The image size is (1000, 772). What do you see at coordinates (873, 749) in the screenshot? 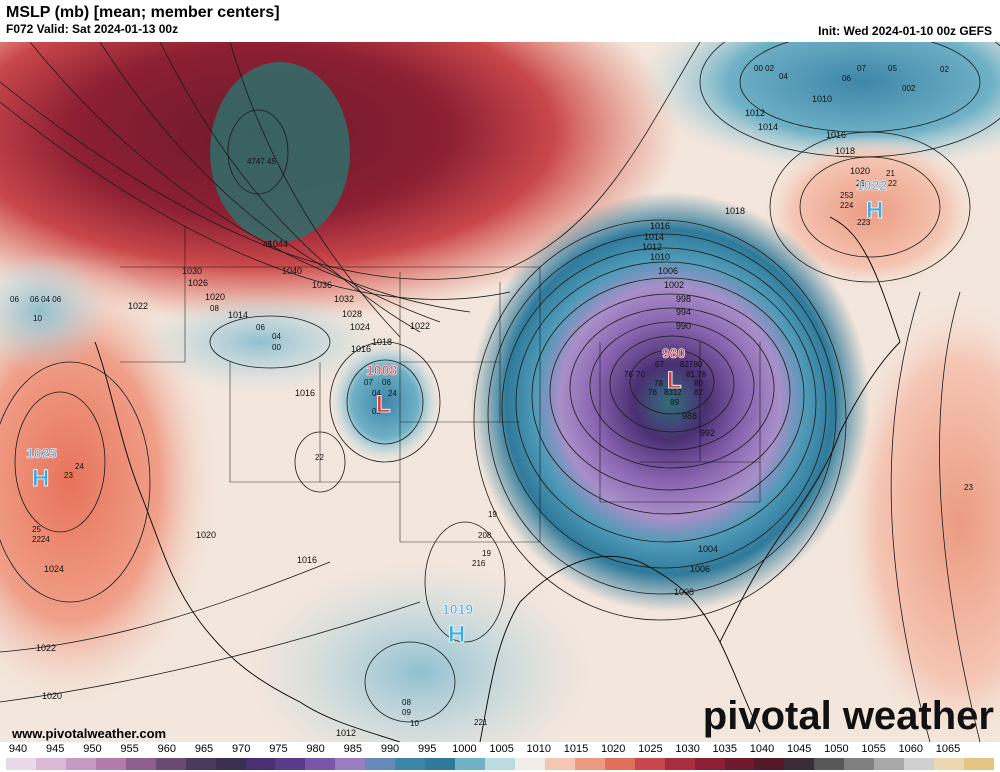
I see `colorbar-tick: 1055` at bounding box center [873, 749].